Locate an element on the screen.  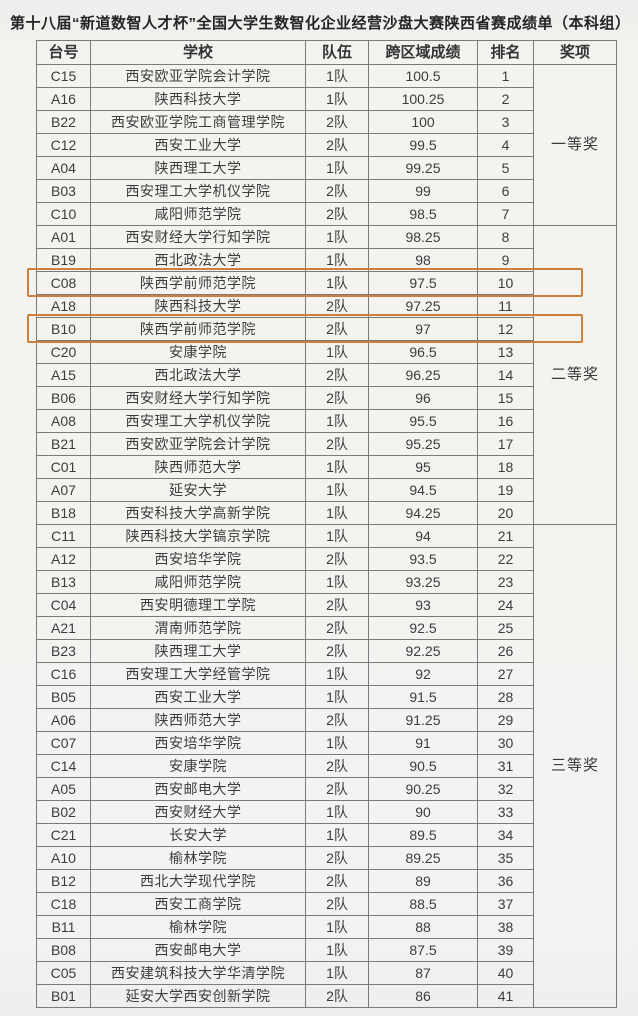
station-cell: B08 is located at coordinates (63, 950).